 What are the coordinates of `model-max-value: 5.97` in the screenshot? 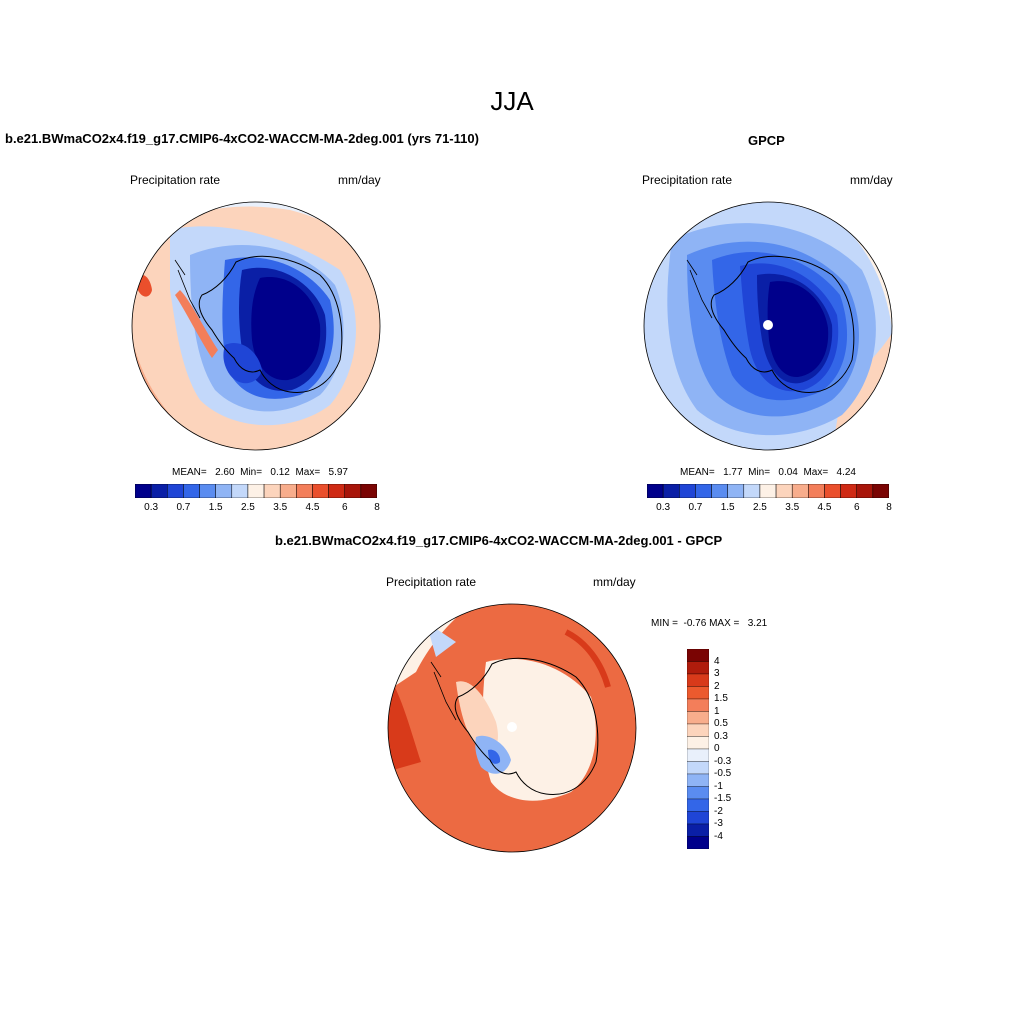 It's located at (338, 472).